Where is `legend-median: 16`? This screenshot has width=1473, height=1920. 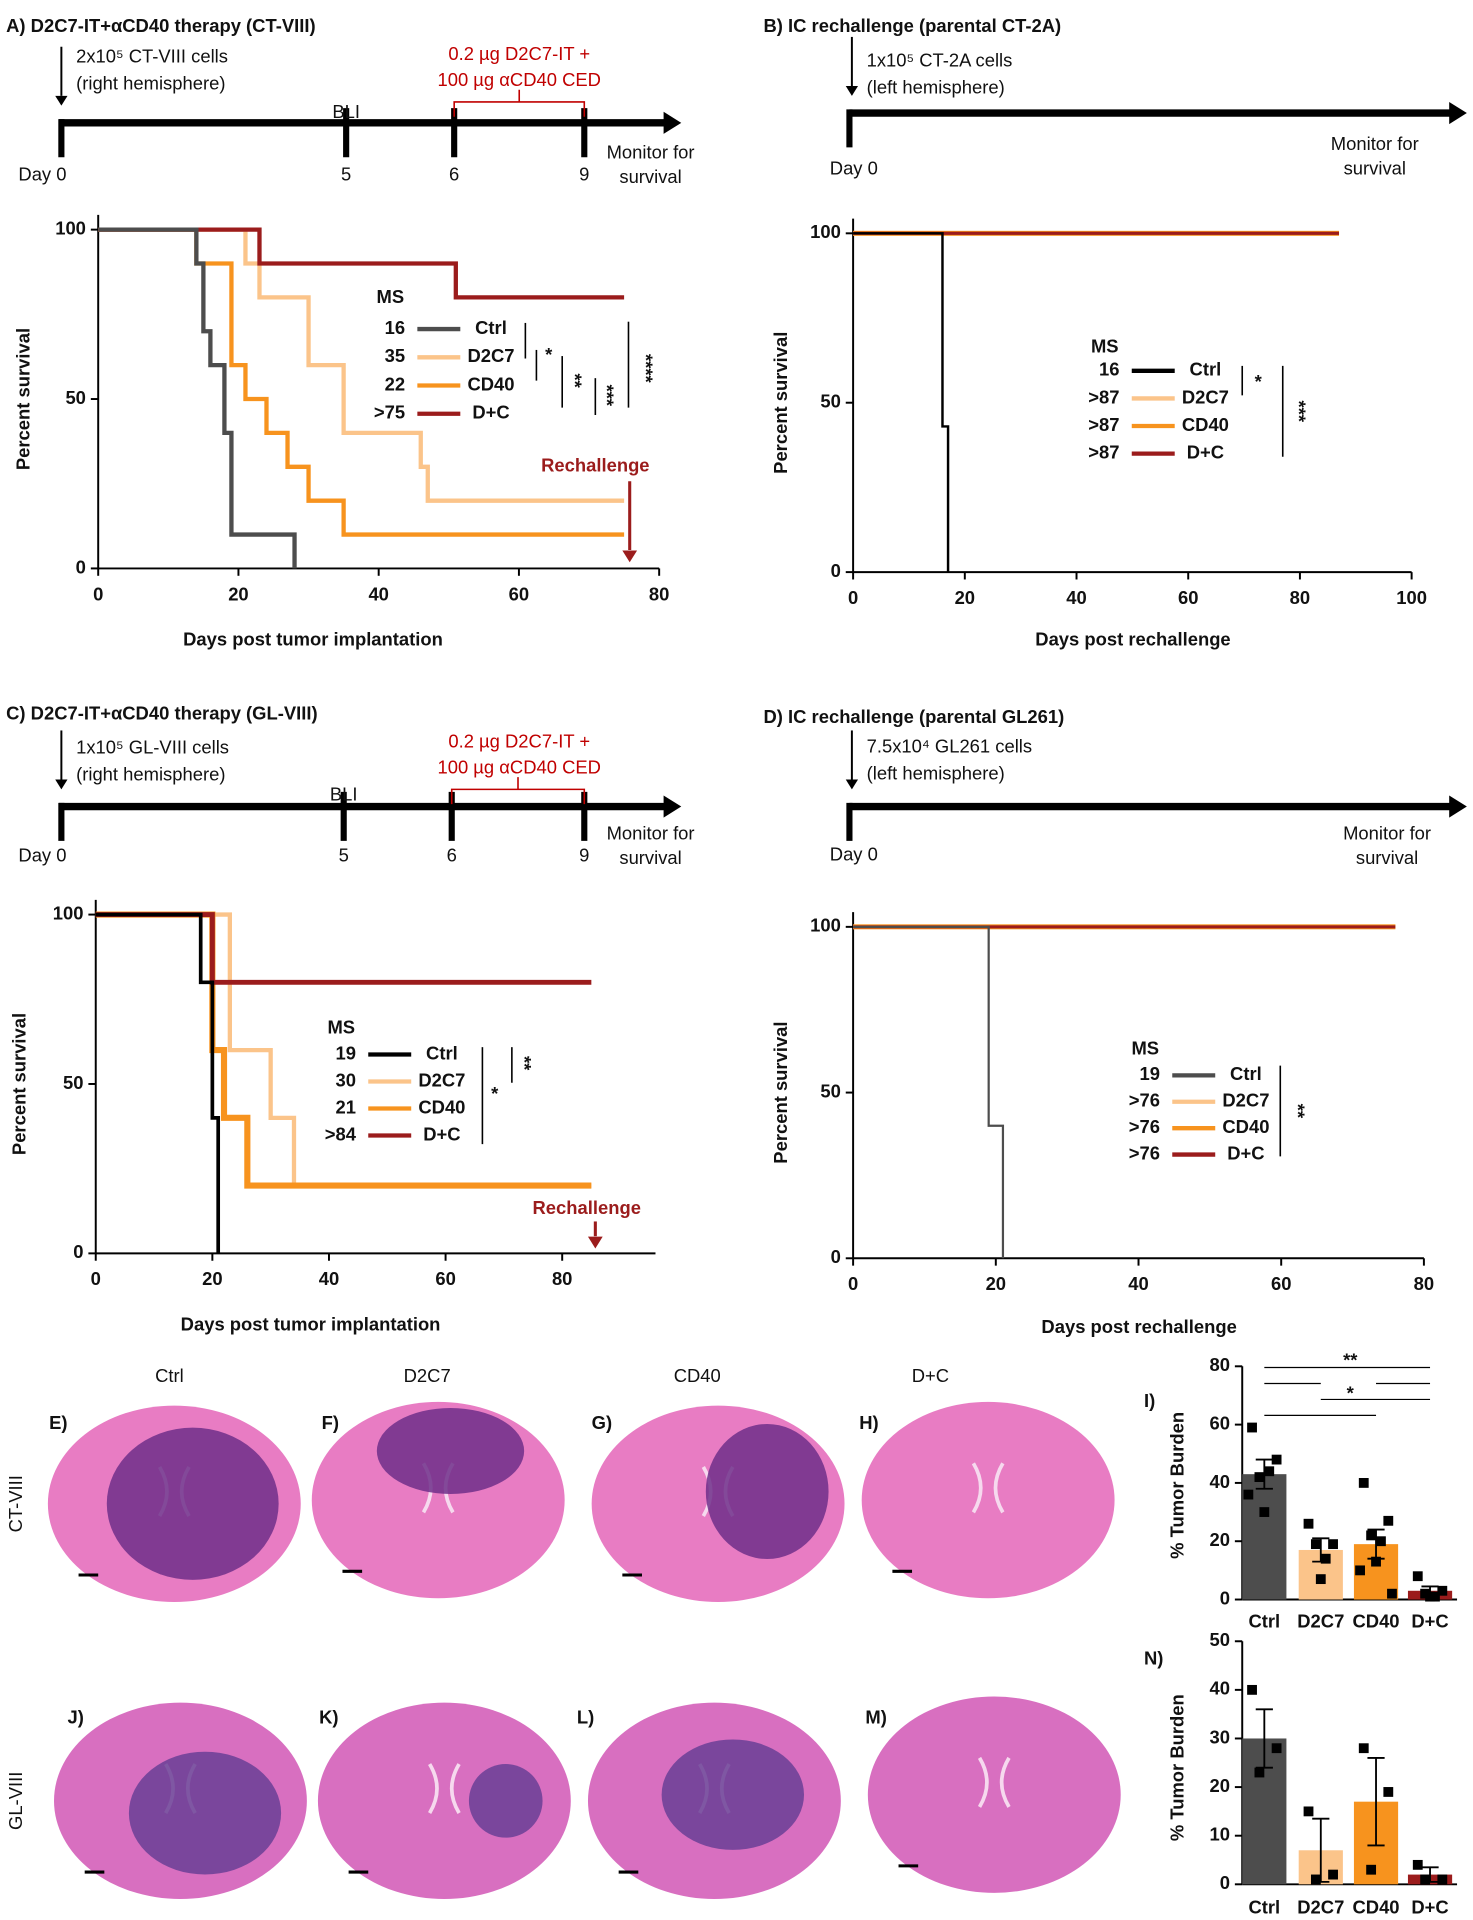 legend-median: 16 is located at coordinates (1109, 369).